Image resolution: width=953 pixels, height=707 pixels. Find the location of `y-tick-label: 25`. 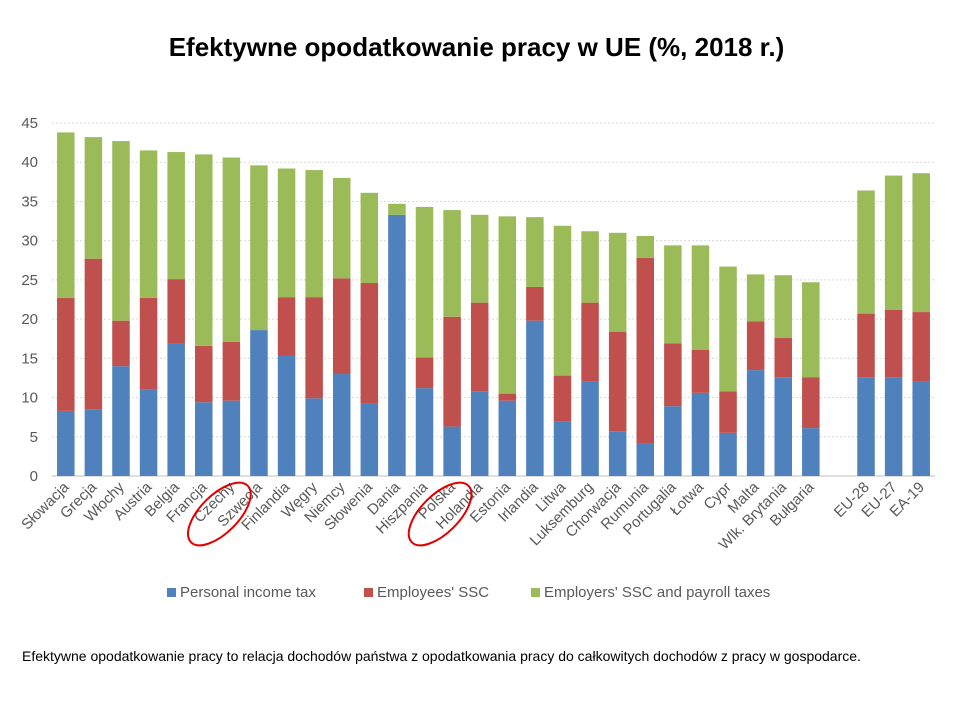

y-tick-label: 25 is located at coordinates (29, 280).